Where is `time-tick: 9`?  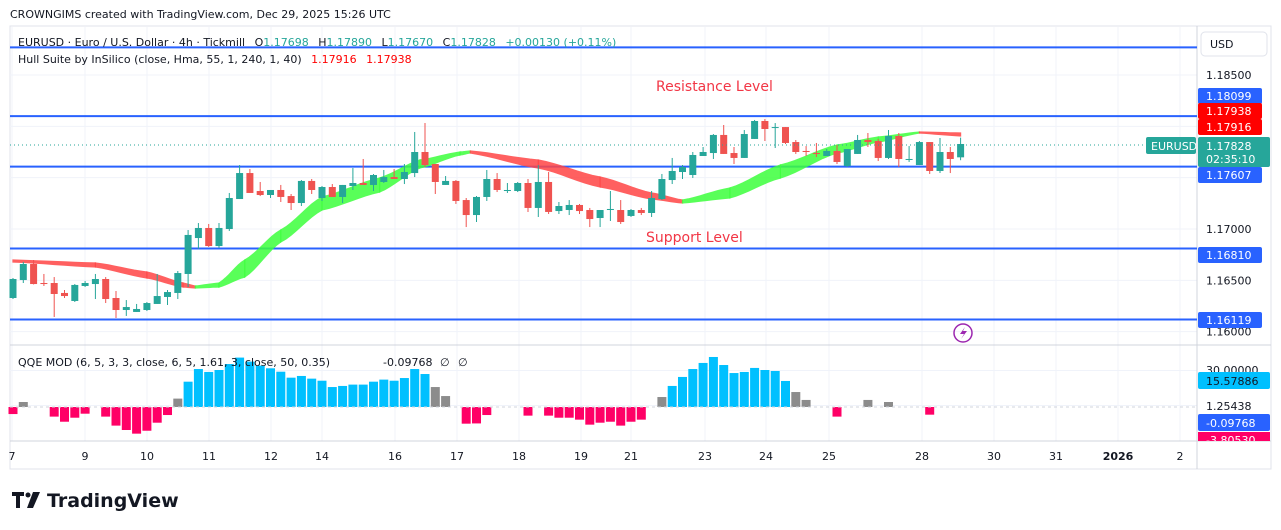 time-tick: 9 is located at coordinates (85, 456).